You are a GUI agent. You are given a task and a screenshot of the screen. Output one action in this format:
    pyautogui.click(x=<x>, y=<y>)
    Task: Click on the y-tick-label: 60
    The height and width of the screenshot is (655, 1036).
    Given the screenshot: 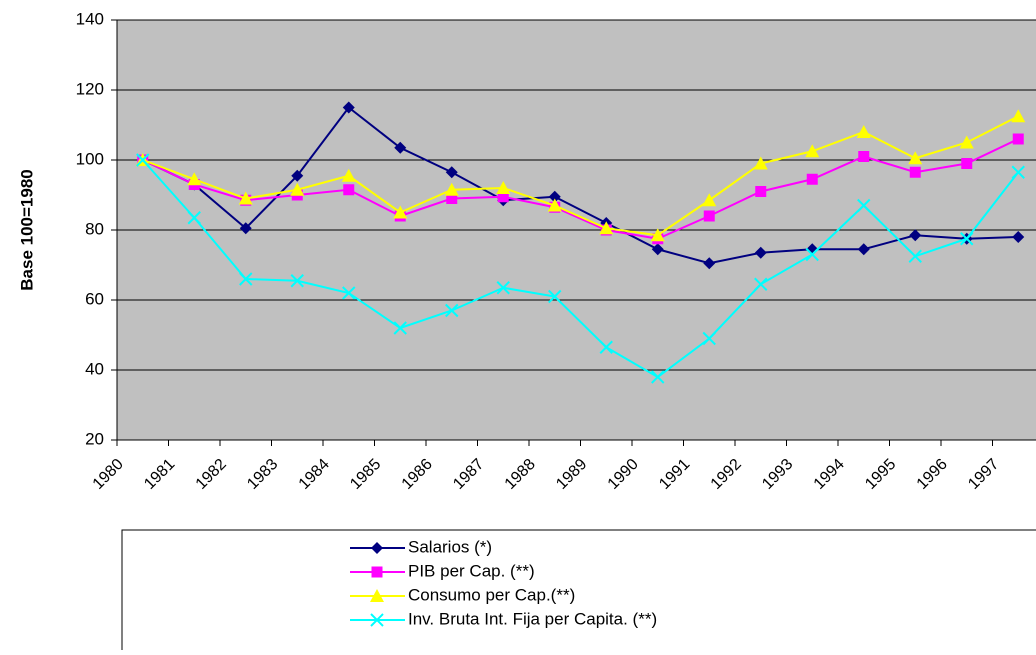 What is the action you would take?
    pyautogui.click(x=94, y=298)
    